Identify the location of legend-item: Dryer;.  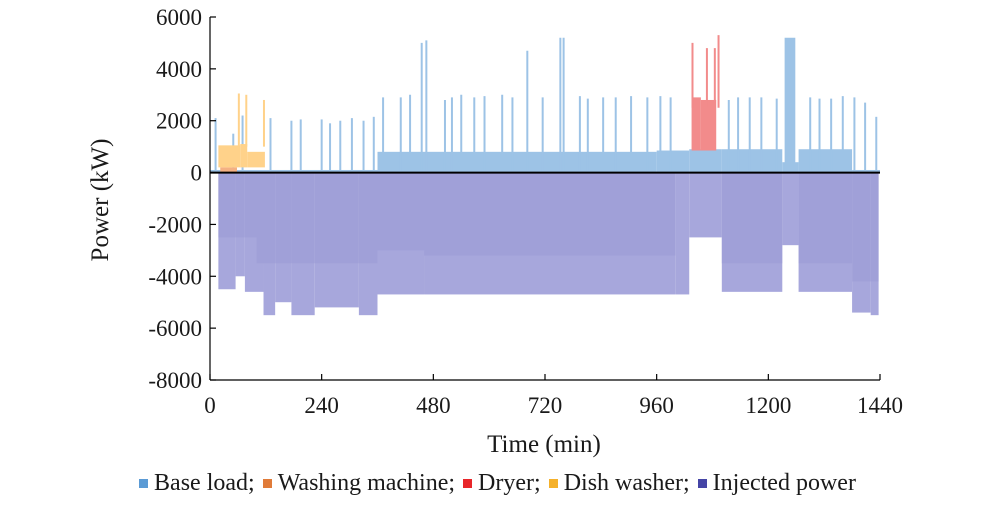
(506, 483).